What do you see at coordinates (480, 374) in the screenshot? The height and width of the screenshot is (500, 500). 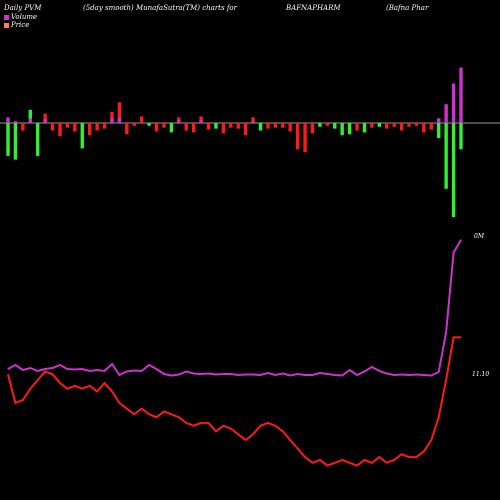 I see `price-last-label: 11.10` at bounding box center [480, 374].